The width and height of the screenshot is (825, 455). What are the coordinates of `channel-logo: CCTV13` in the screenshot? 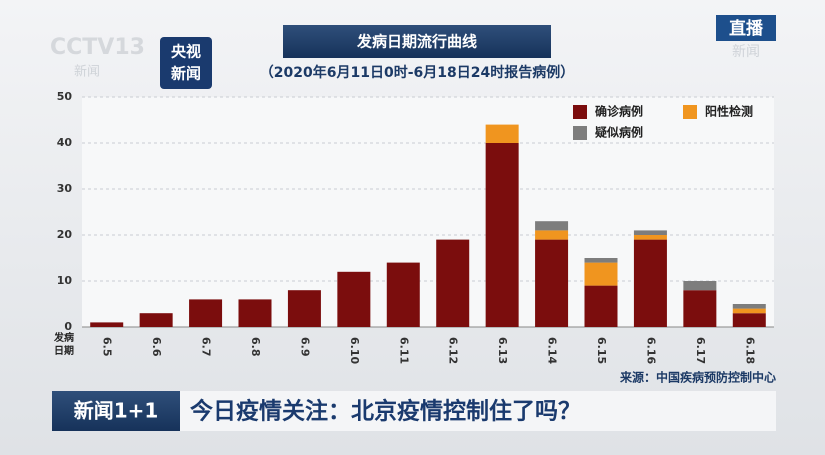 It's located at (97, 47).